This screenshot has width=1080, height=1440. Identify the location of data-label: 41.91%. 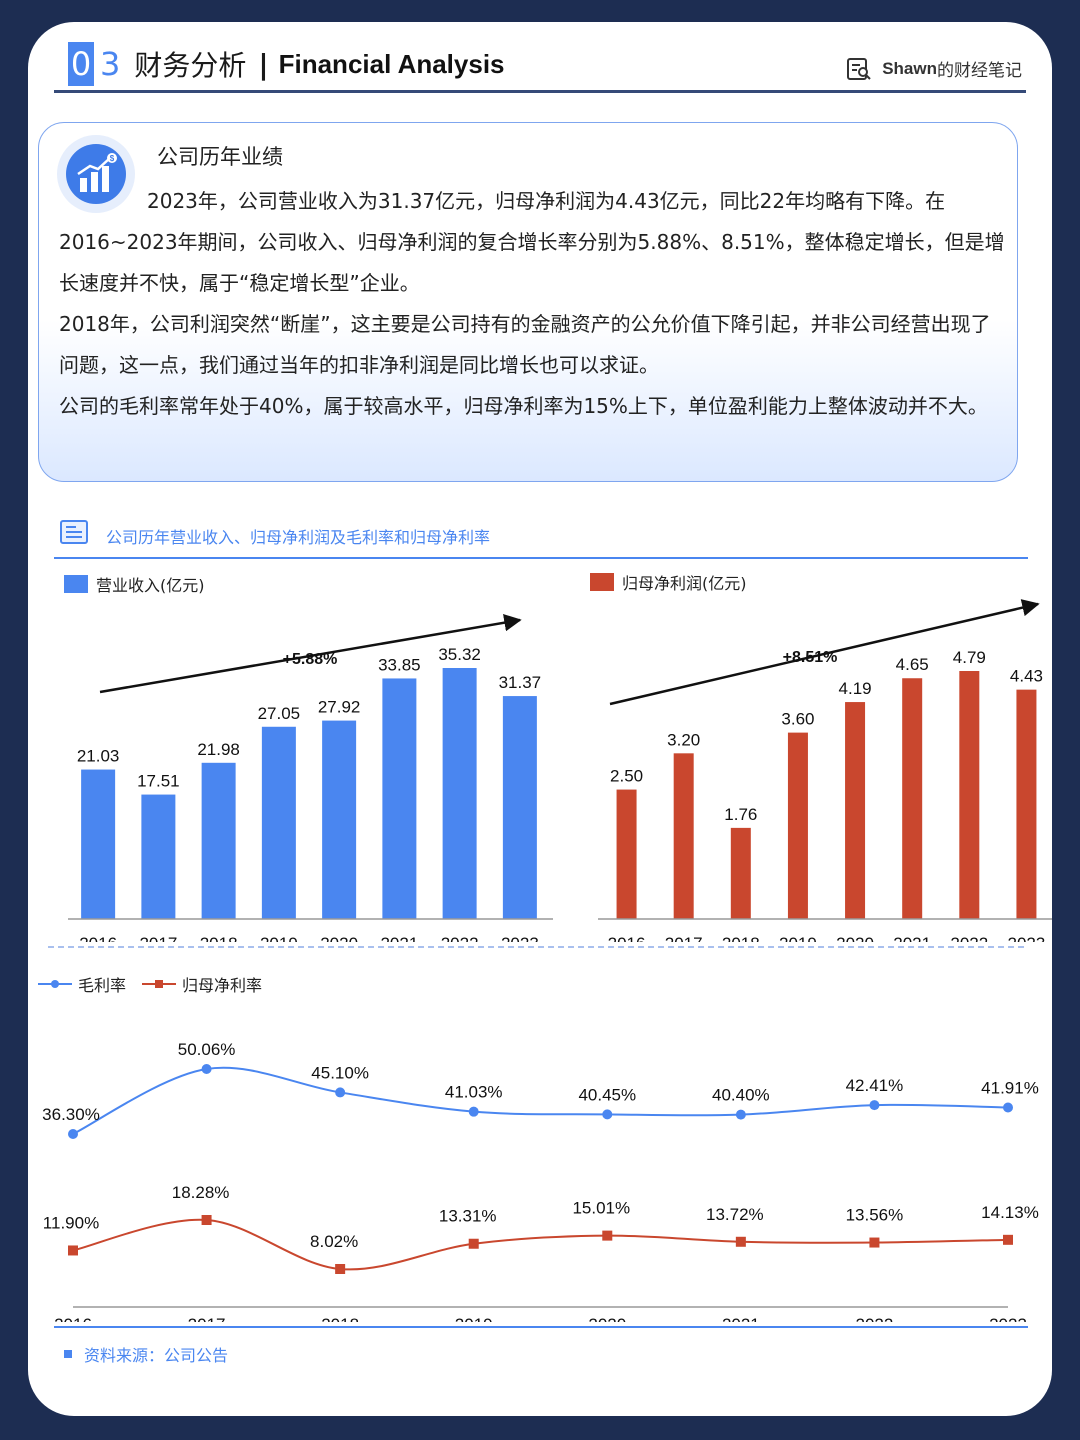
(1010, 1087).